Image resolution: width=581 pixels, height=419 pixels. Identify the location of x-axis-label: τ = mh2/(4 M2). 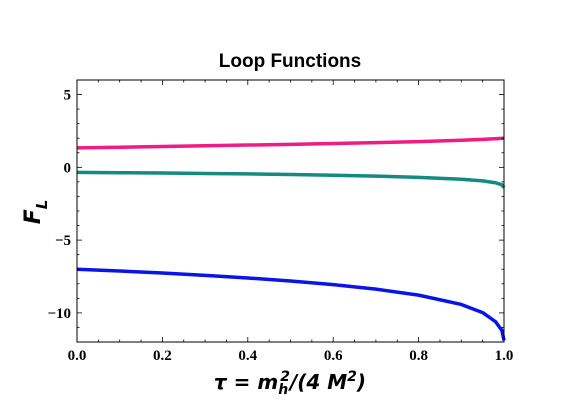
(290, 383).